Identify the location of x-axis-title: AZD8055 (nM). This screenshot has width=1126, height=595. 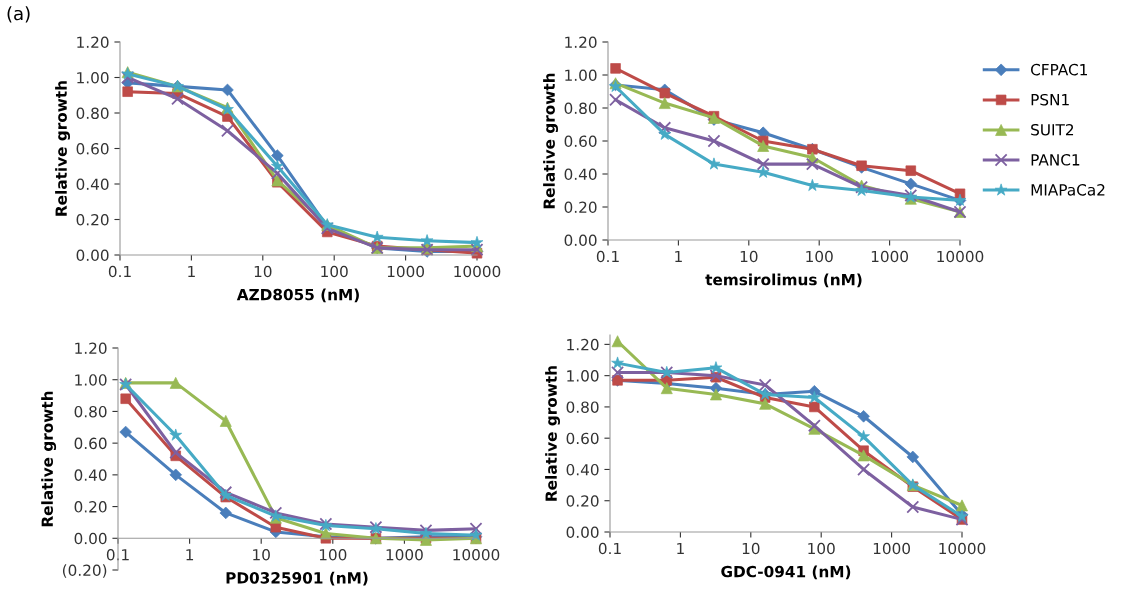
(297, 295).